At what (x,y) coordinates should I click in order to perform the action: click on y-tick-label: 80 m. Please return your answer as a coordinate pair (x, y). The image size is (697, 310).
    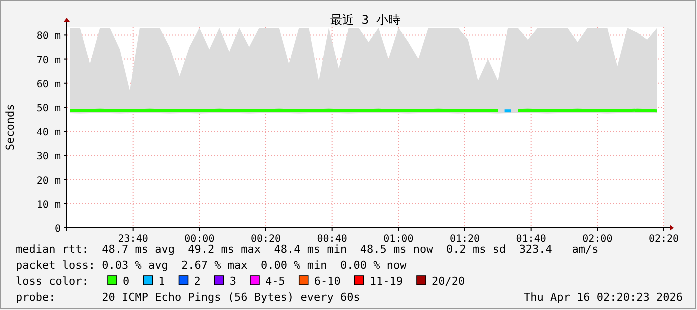
    Looking at the image, I should click on (48, 36).